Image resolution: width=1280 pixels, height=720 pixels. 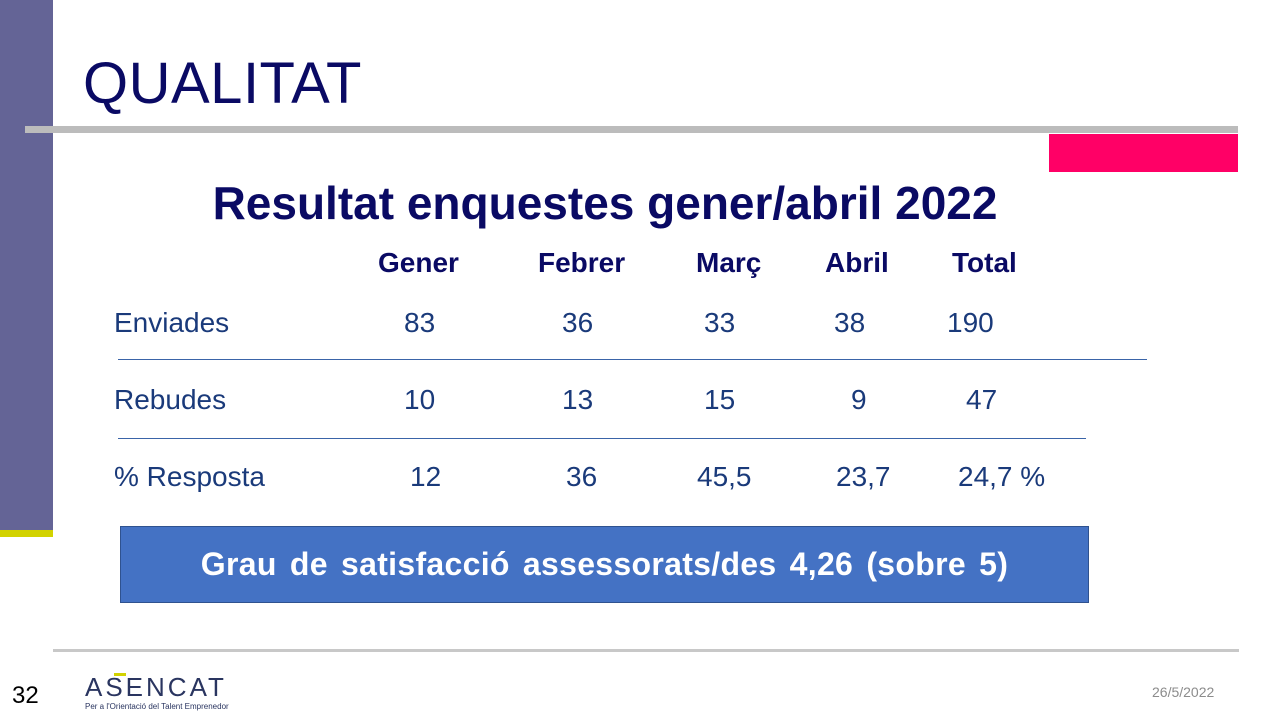 What do you see at coordinates (189, 476) in the screenshot?
I see `row-label-resposta: % Resposta` at bounding box center [189, 476].